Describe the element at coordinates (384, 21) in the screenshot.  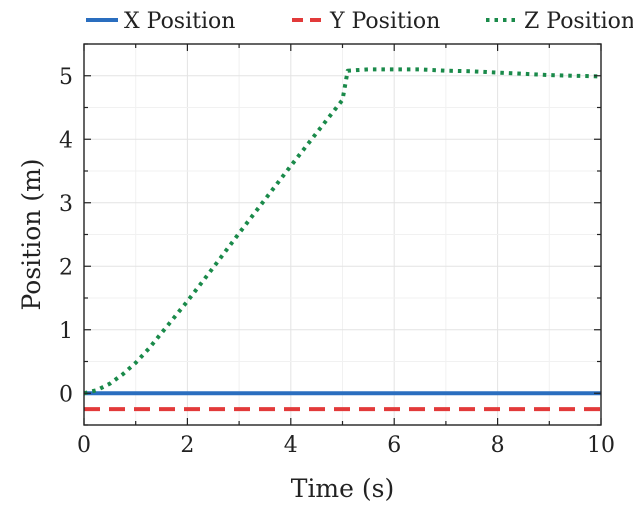
I see `legend-label: Y Position` at that location.